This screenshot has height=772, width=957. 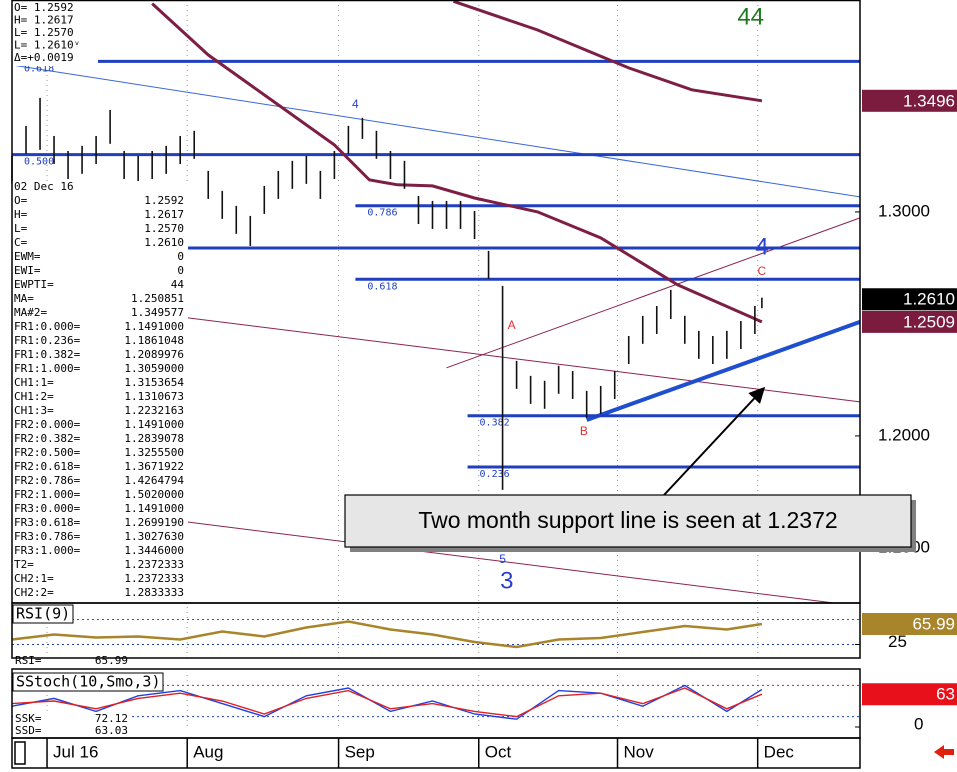 What do you see at coordinates (24, 298) in the screenshot?
I see `readout-label: MA=` at bounding box center [24, 298].